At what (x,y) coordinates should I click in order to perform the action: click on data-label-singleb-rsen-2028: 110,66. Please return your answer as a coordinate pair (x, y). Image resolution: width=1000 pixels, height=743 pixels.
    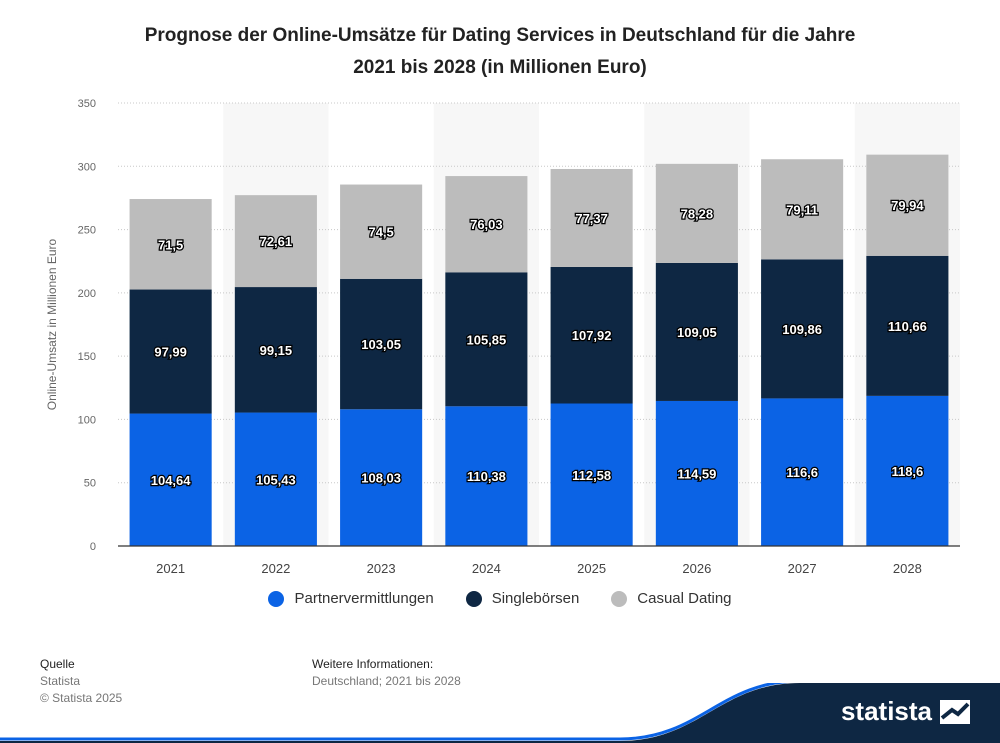
    Looking at the image, I should click on (907, 326).